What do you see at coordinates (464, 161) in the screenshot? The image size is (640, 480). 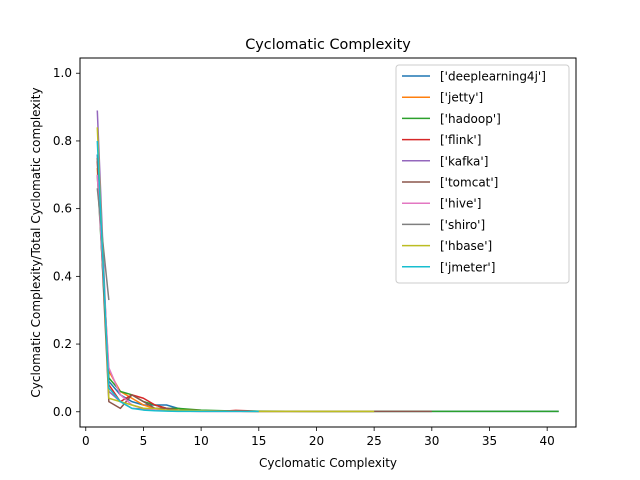 I see `legend-label-4: ['kafka']` at bounding box center [464, 161].